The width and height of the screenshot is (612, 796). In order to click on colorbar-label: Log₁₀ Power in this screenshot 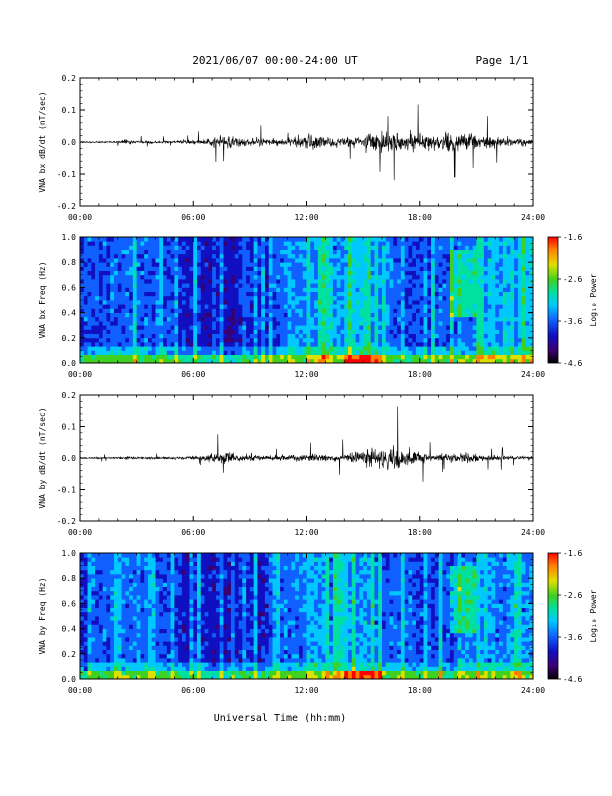, I will do `click(593, 299)`.